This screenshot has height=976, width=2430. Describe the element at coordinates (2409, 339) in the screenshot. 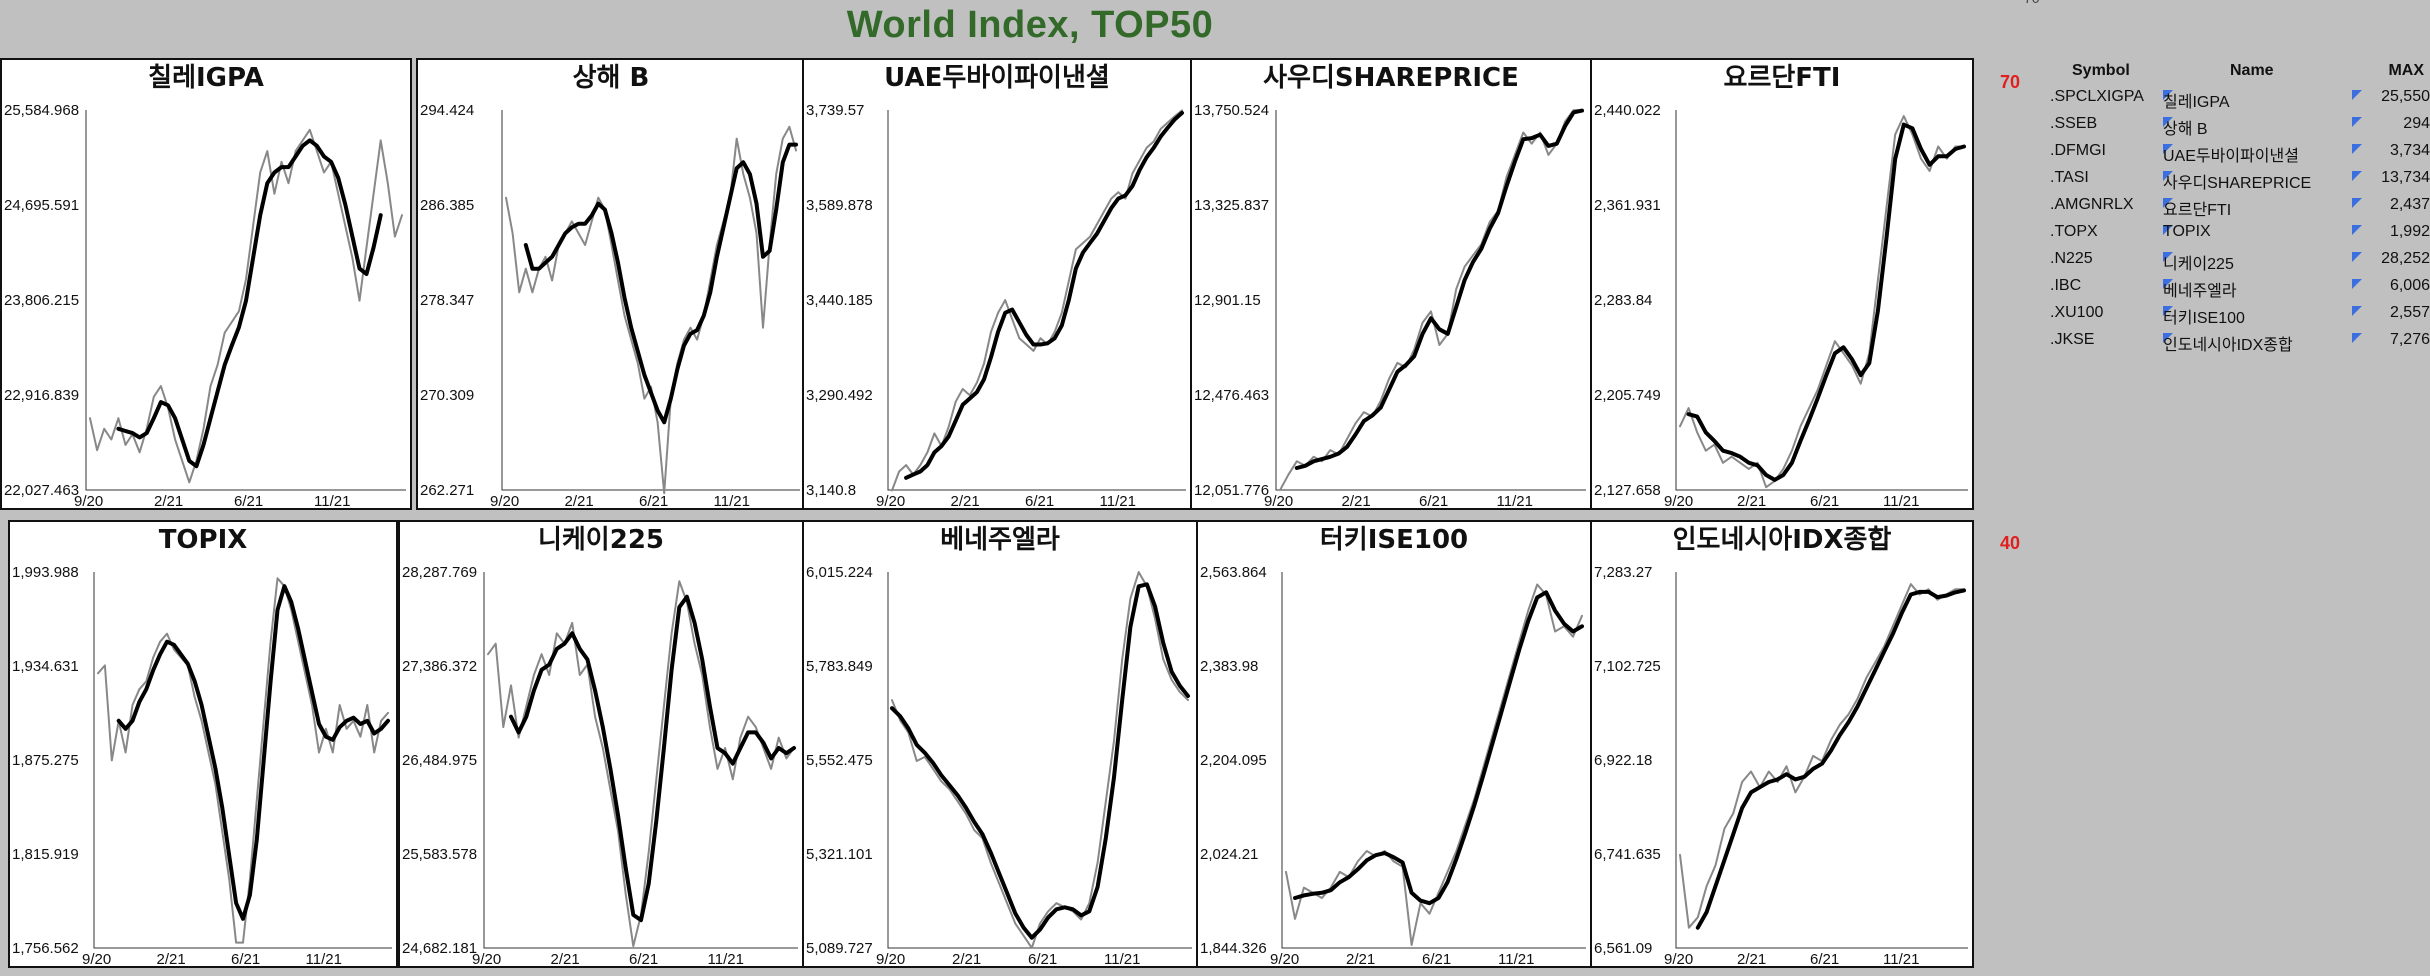

I see `row-max: 7,276` at that location.